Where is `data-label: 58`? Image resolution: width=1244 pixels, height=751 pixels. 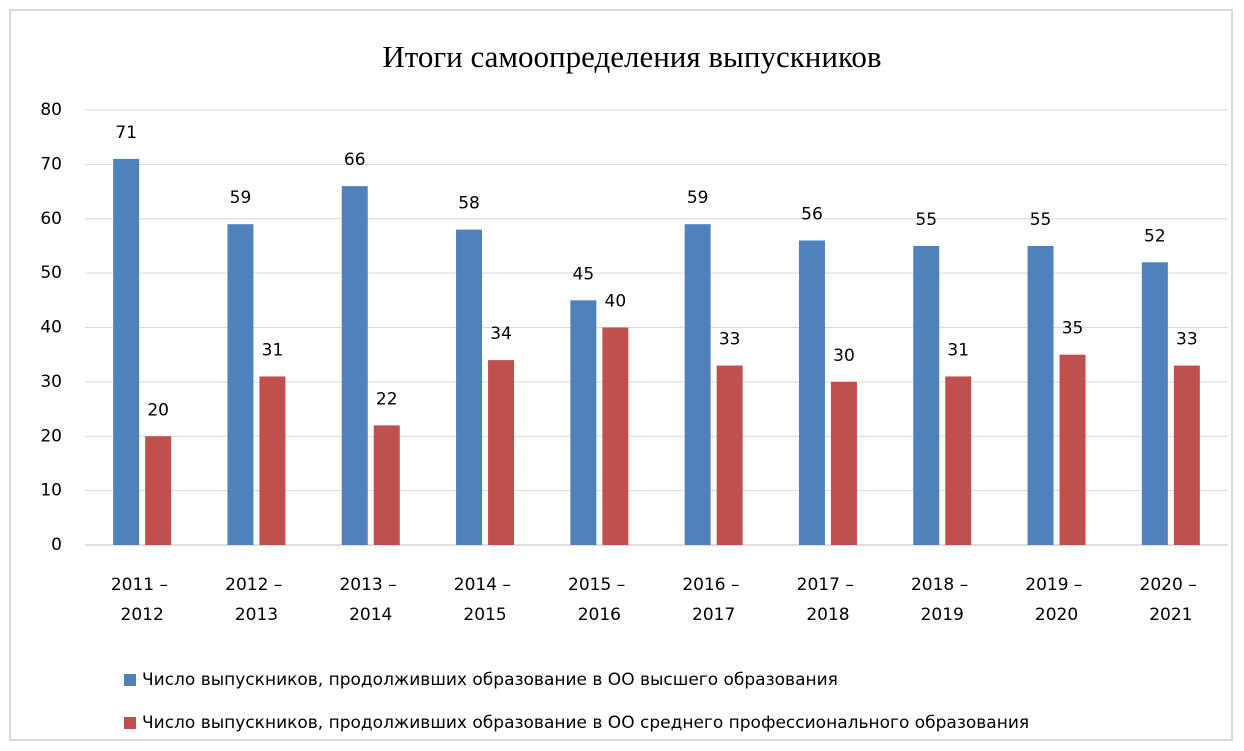
data-label: 58 is located at coordinates (469, 204).